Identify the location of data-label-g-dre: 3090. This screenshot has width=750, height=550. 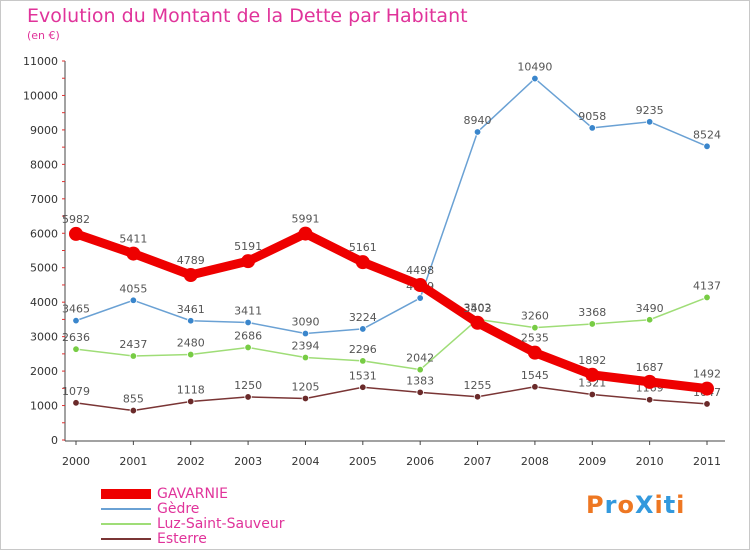
(305, 322).